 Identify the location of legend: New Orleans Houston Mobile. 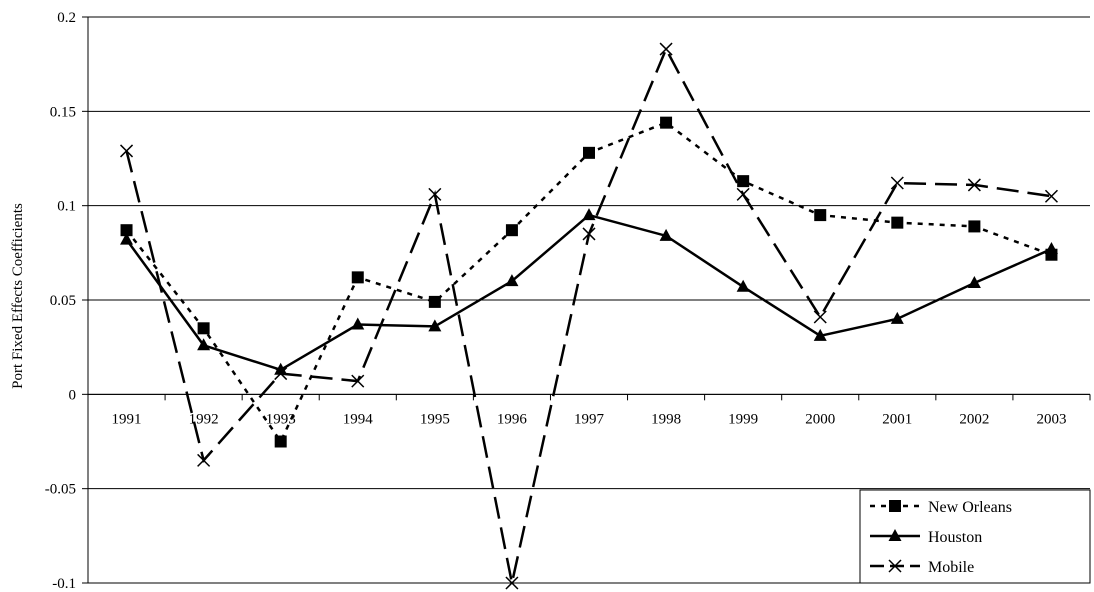
(975, 536).